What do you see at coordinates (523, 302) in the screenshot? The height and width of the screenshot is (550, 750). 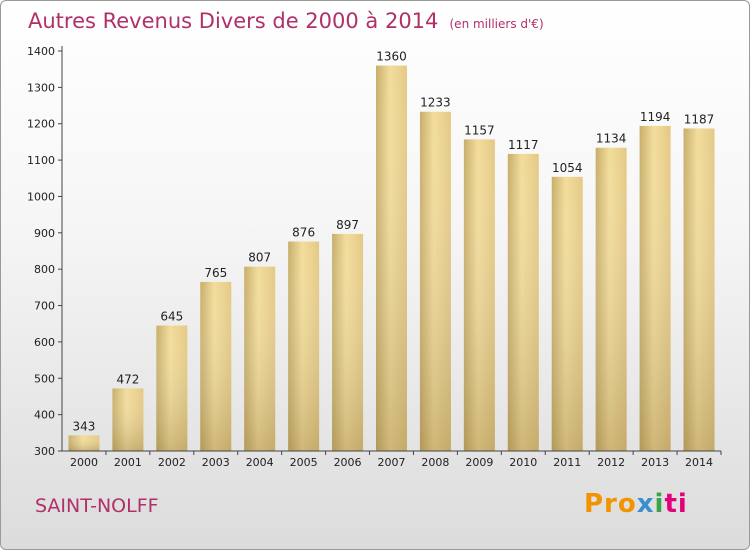 I see `bar-shade-2010` at bounding box center [523, 302].